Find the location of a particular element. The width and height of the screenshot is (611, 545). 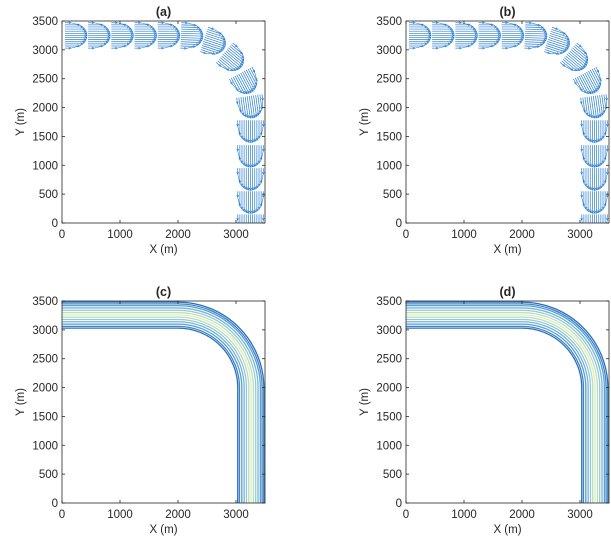

axes-frame is located at coordinates (163, 402).